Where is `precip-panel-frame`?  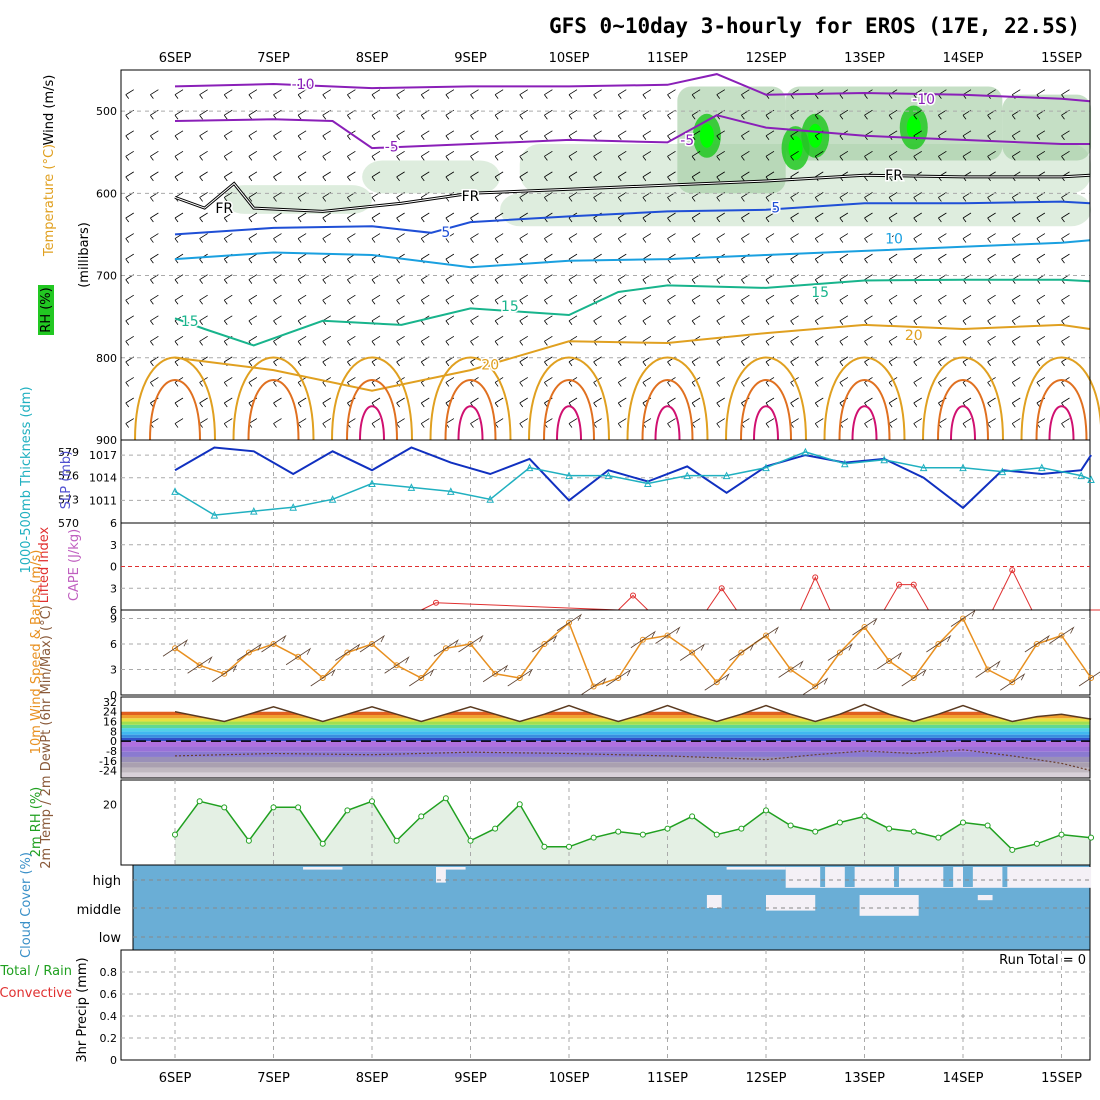
precip-panel-frame is located at coordinates (605, 1005).